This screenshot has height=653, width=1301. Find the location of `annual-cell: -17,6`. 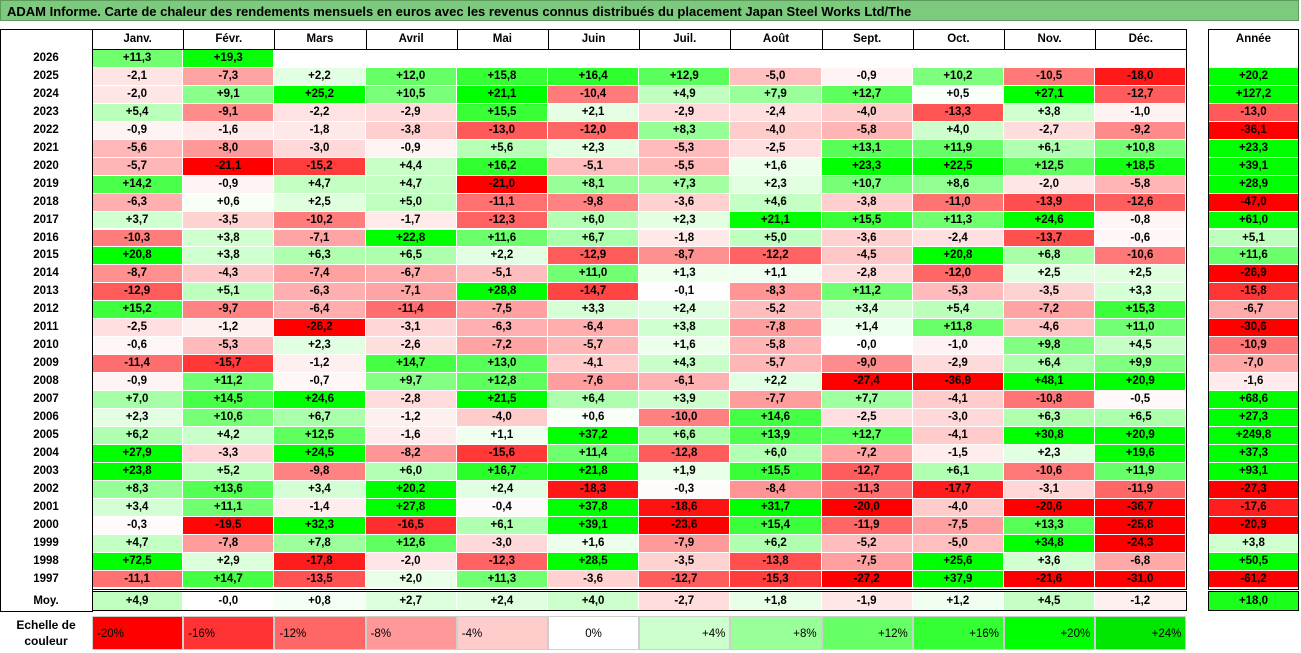

annual-cell: -17,6 is located at coordinates (1253, 507).